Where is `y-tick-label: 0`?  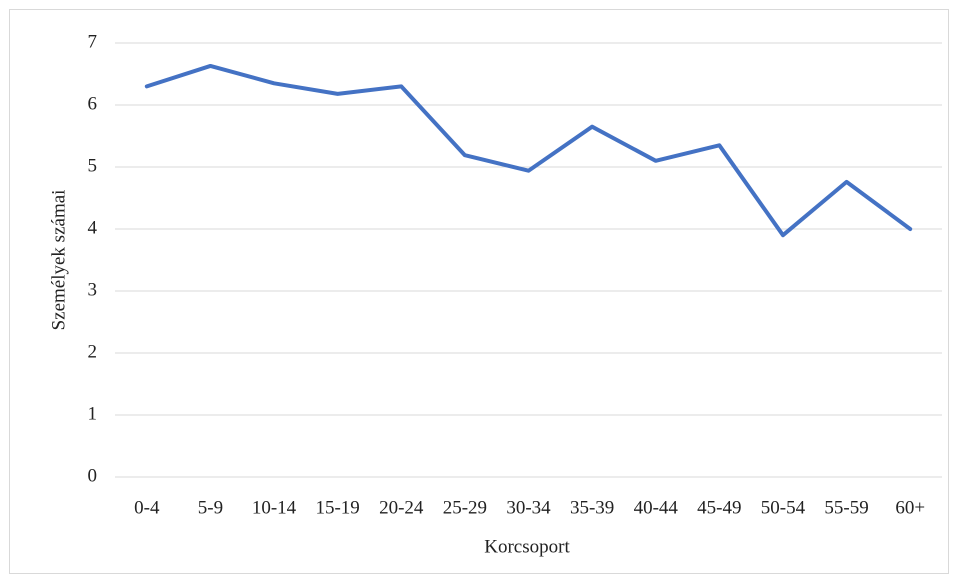 y-tick-label: 0 is located at coordinates (93, 475).